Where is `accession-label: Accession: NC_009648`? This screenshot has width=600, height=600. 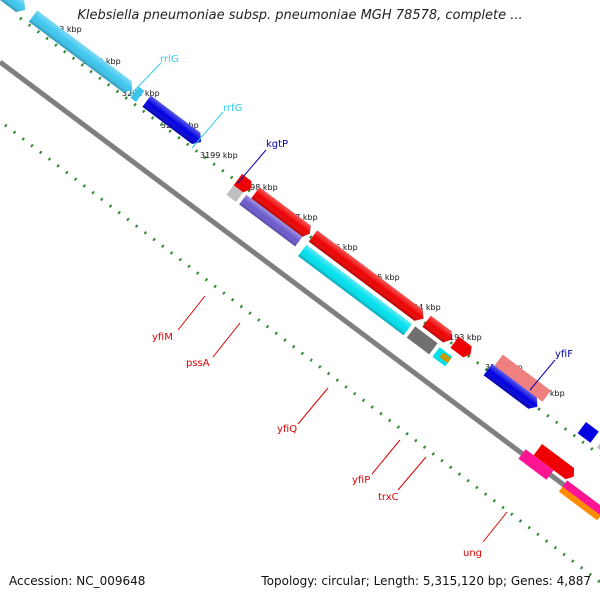
accession-label: Accession: NC_009648 is located at coordinates (77, 581).